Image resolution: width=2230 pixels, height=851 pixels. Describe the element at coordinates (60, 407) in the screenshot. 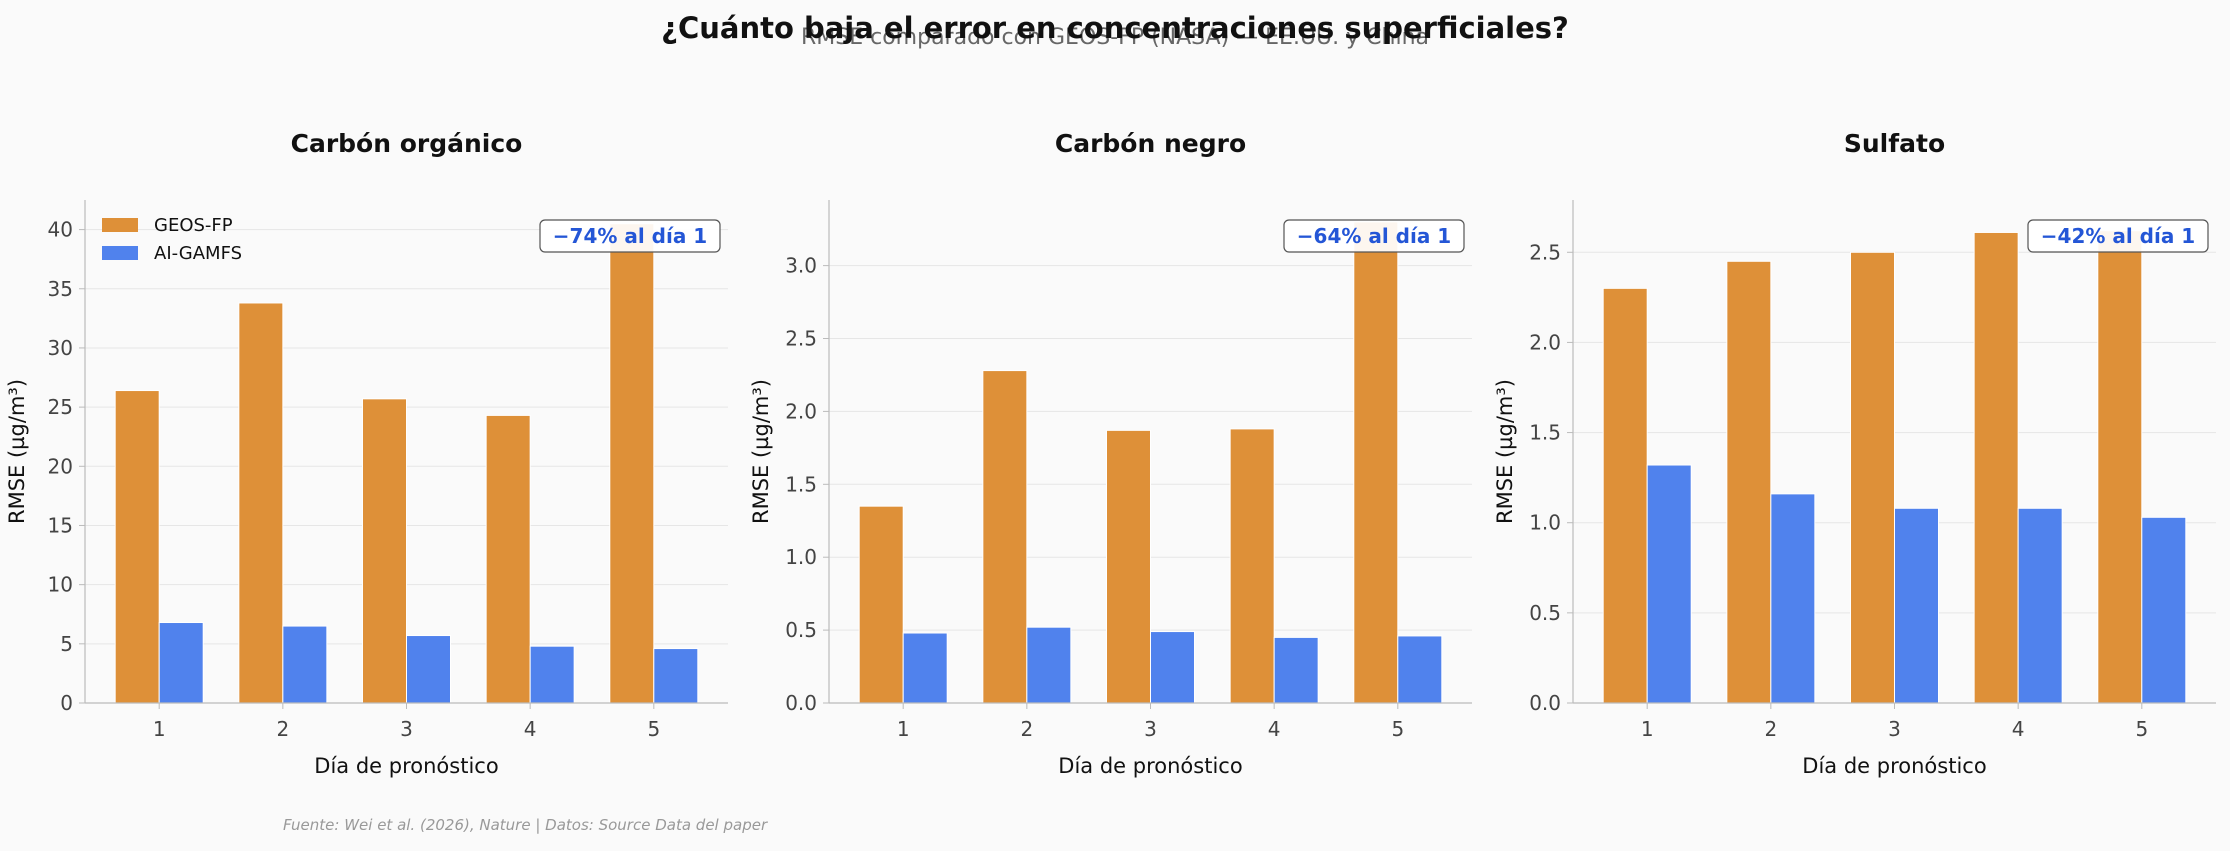

I see `y-tick-label: 25` at that location.